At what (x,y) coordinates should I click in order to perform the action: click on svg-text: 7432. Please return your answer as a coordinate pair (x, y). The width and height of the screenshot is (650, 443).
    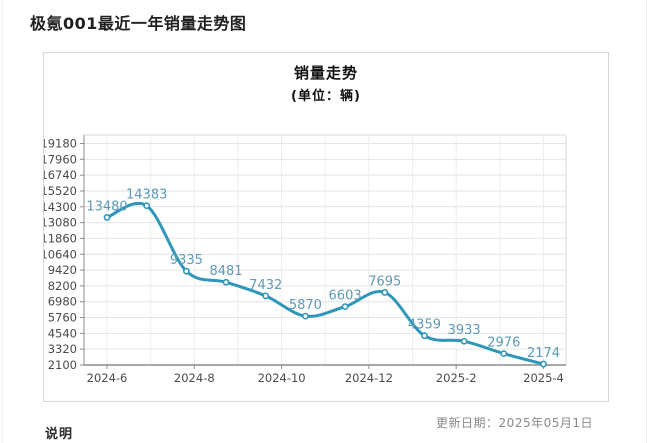
    Looking at the image, I should click on (265, 285).